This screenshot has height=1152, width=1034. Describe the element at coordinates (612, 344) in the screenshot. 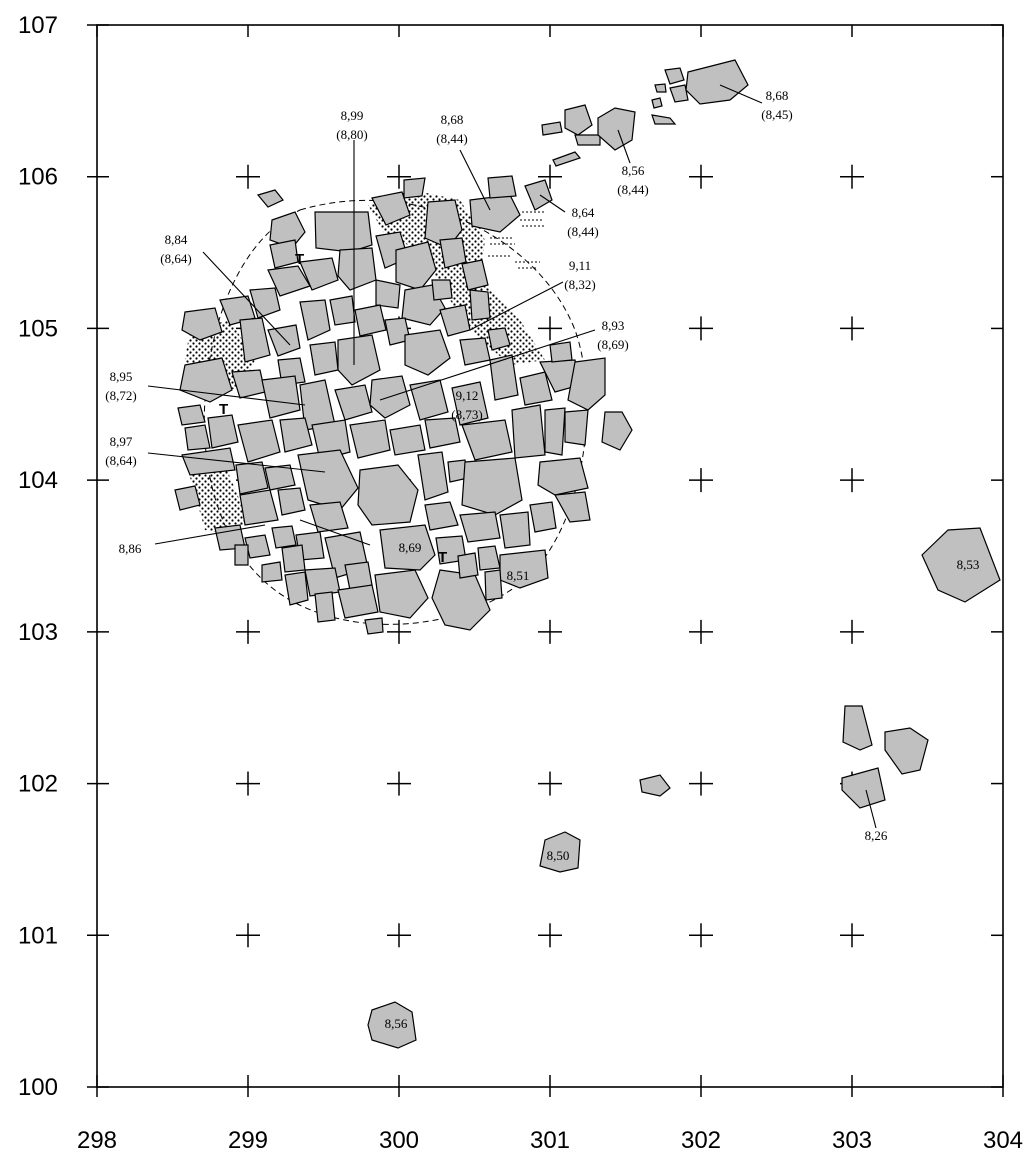

I see `elevation-subvalue: (8,69)` at that location.